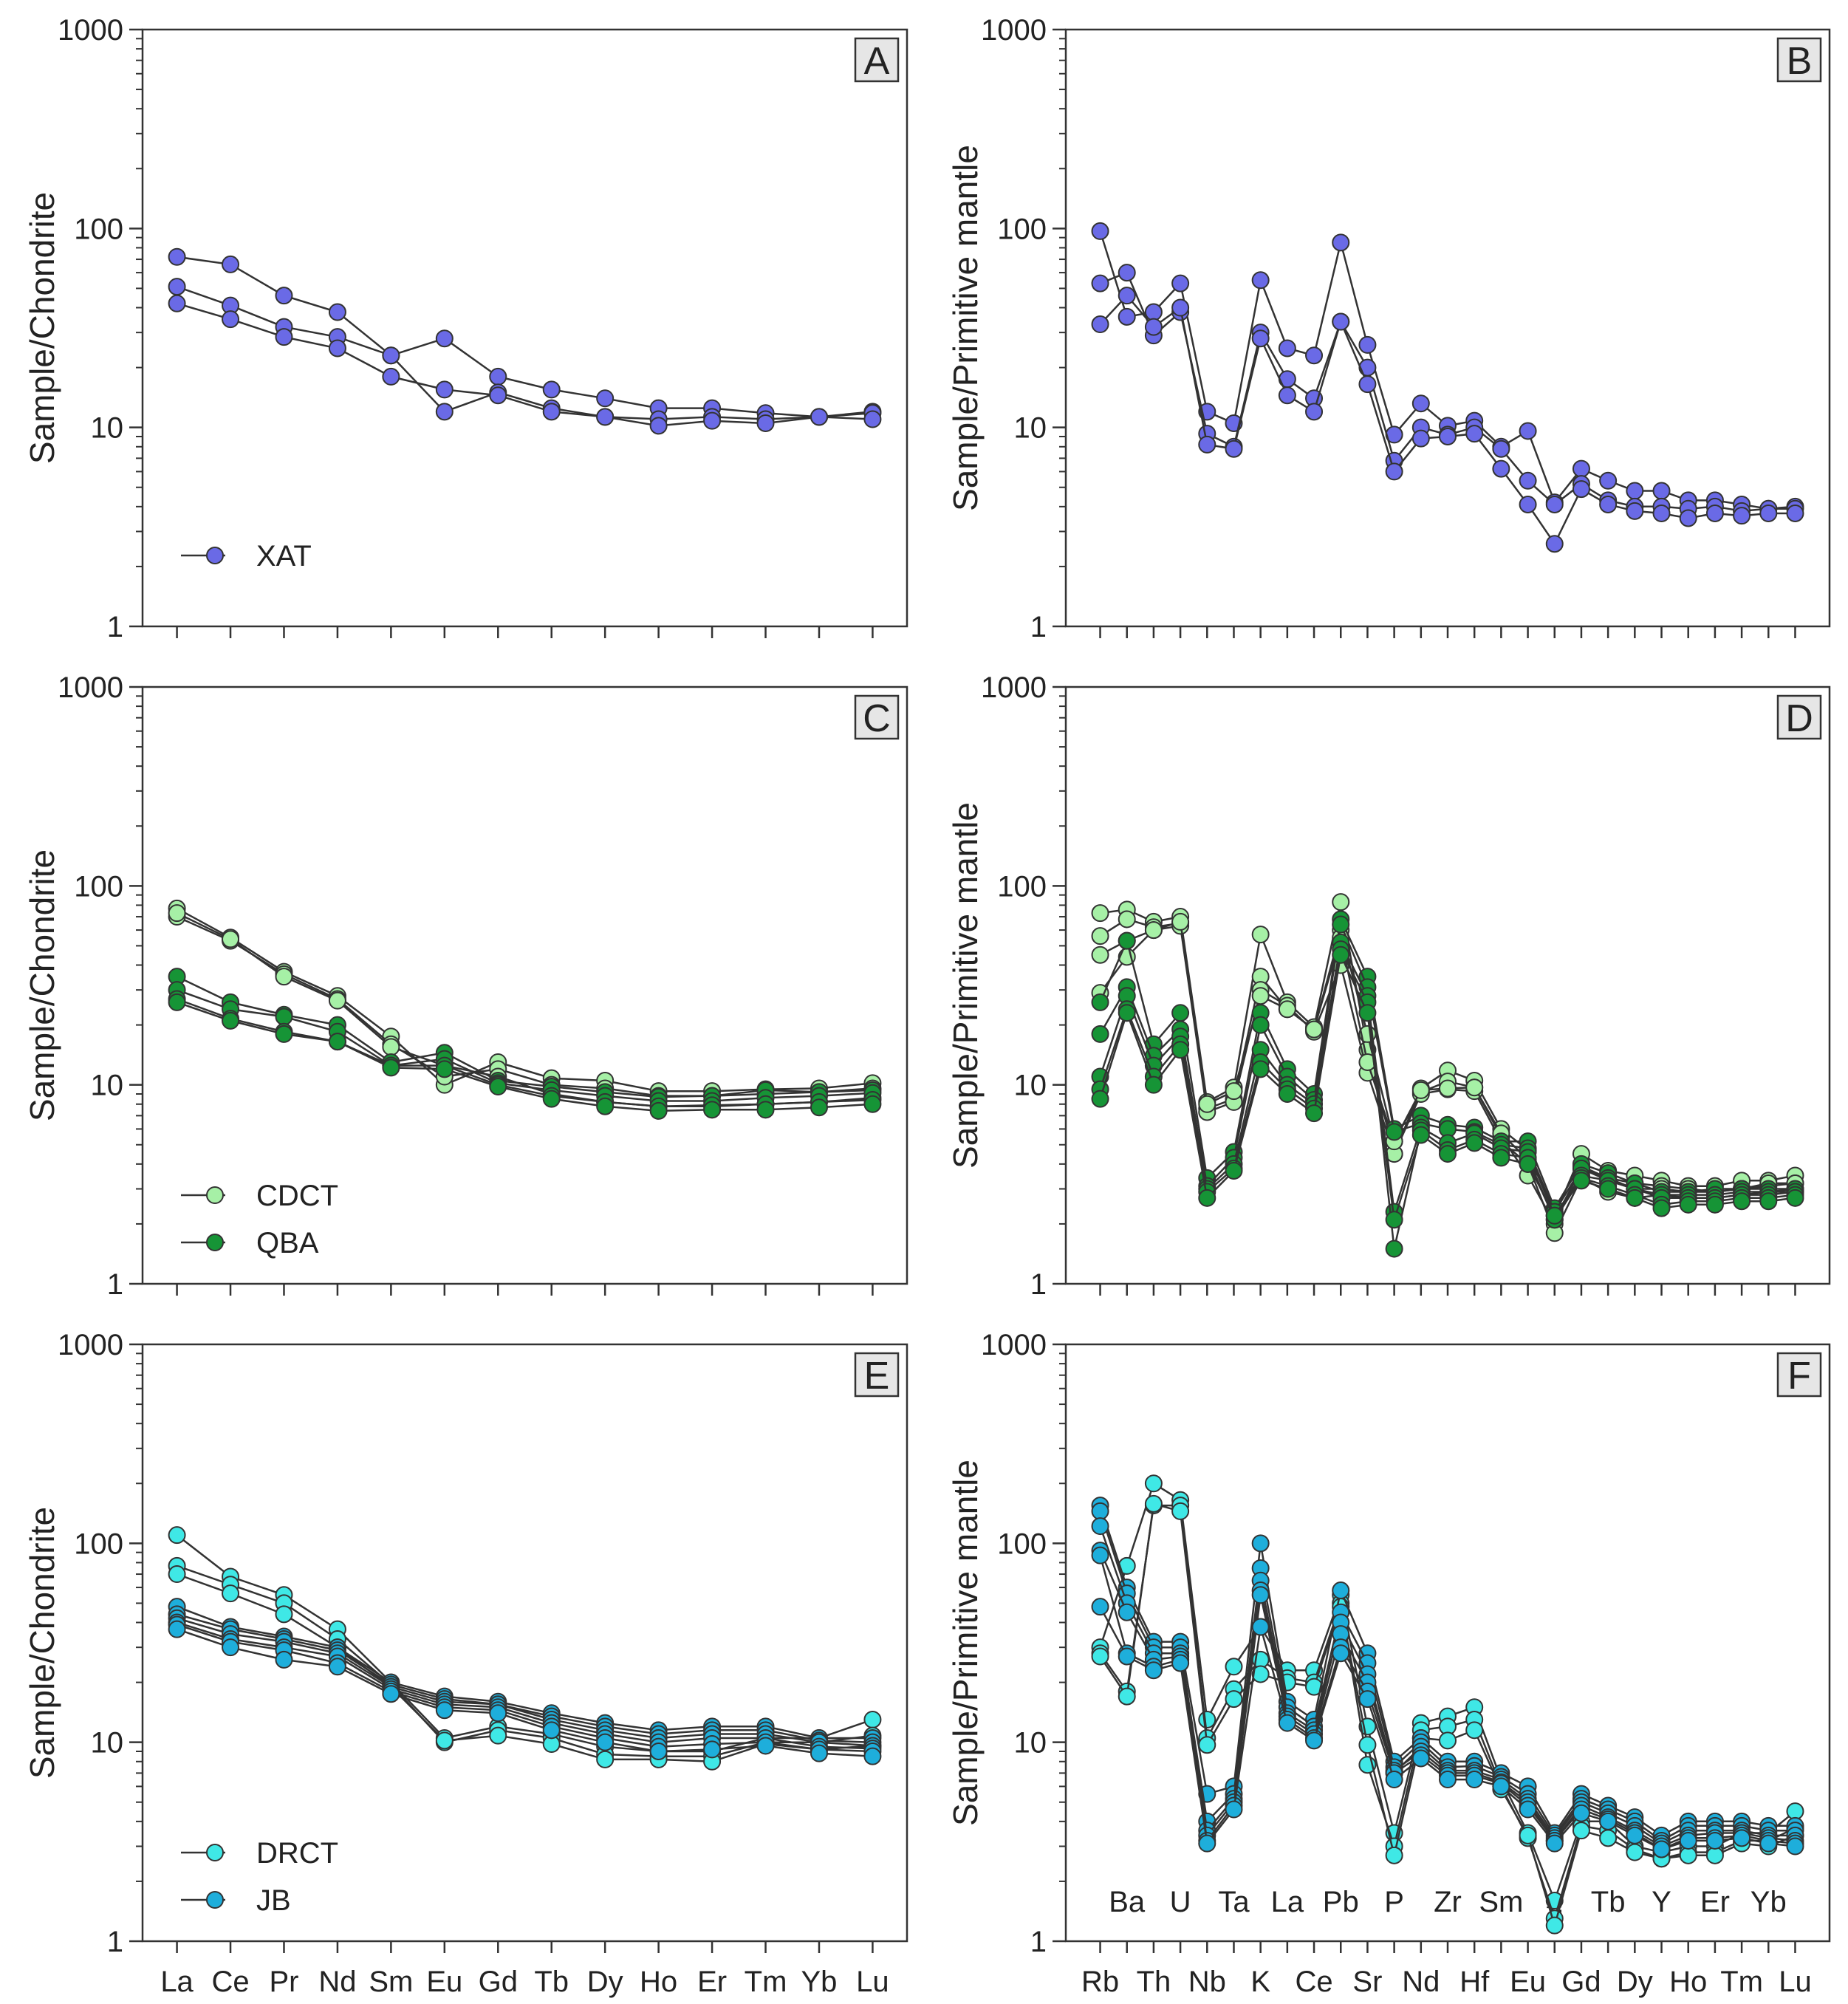 This screenshot has height=2004, width=1848. I want to click on data-point-sm, so click(391, 1694).